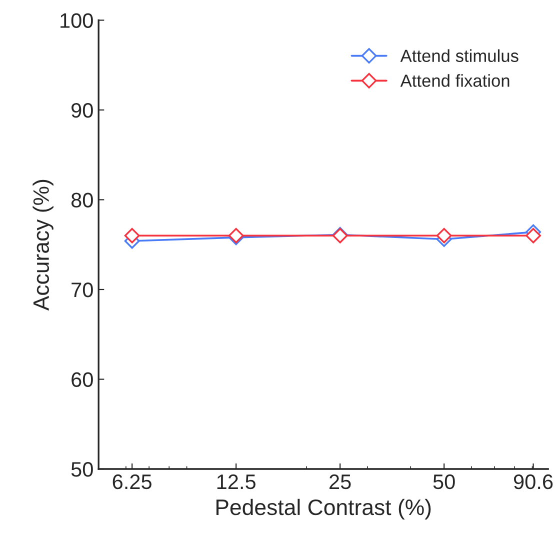 This screenshot has height=546, width=557. What do you see at coordinates (459, 55) in the screenshot?
I see `legend-label: Attend stimulus` at bounding box center [459, 55].